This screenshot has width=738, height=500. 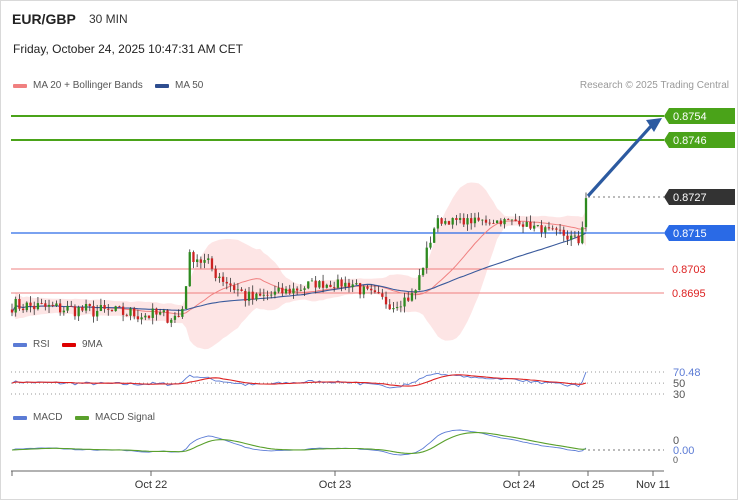 What do you see at coordinates (189, 85) in the screenshot?
I see `legend-label: MA 50` at bounding box center [189, 85].